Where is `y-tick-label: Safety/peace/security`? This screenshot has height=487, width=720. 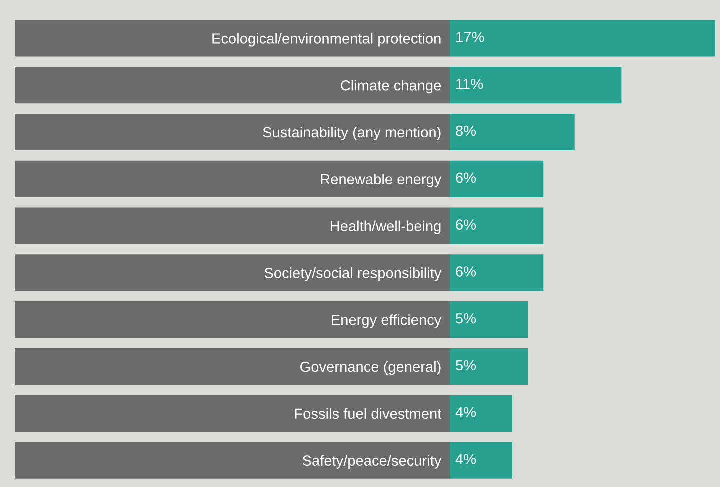
y-tick-label: Safety/peace/security is located at coordinates (372, 462).